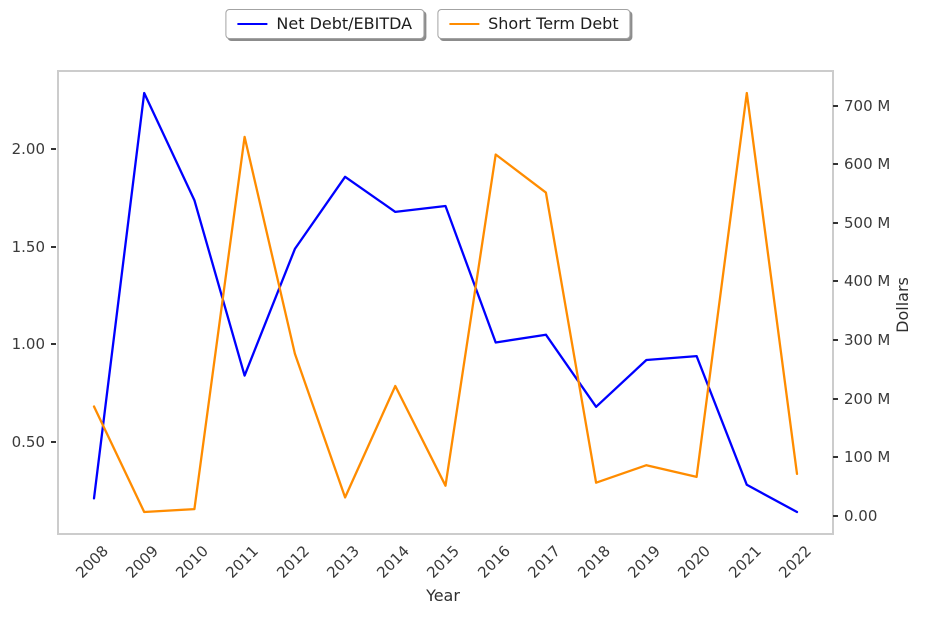  I want to click on legend-short-term-debt: Short Term Debt, so click(534, 24).